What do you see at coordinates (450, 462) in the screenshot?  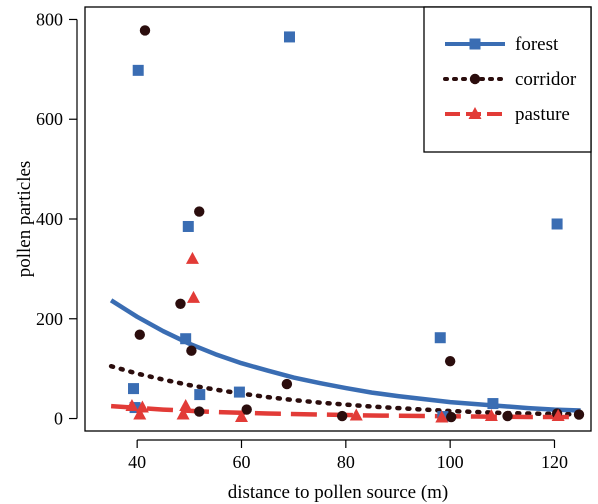 I see `x-tick-label: 100` at bounding box center [450, 462].